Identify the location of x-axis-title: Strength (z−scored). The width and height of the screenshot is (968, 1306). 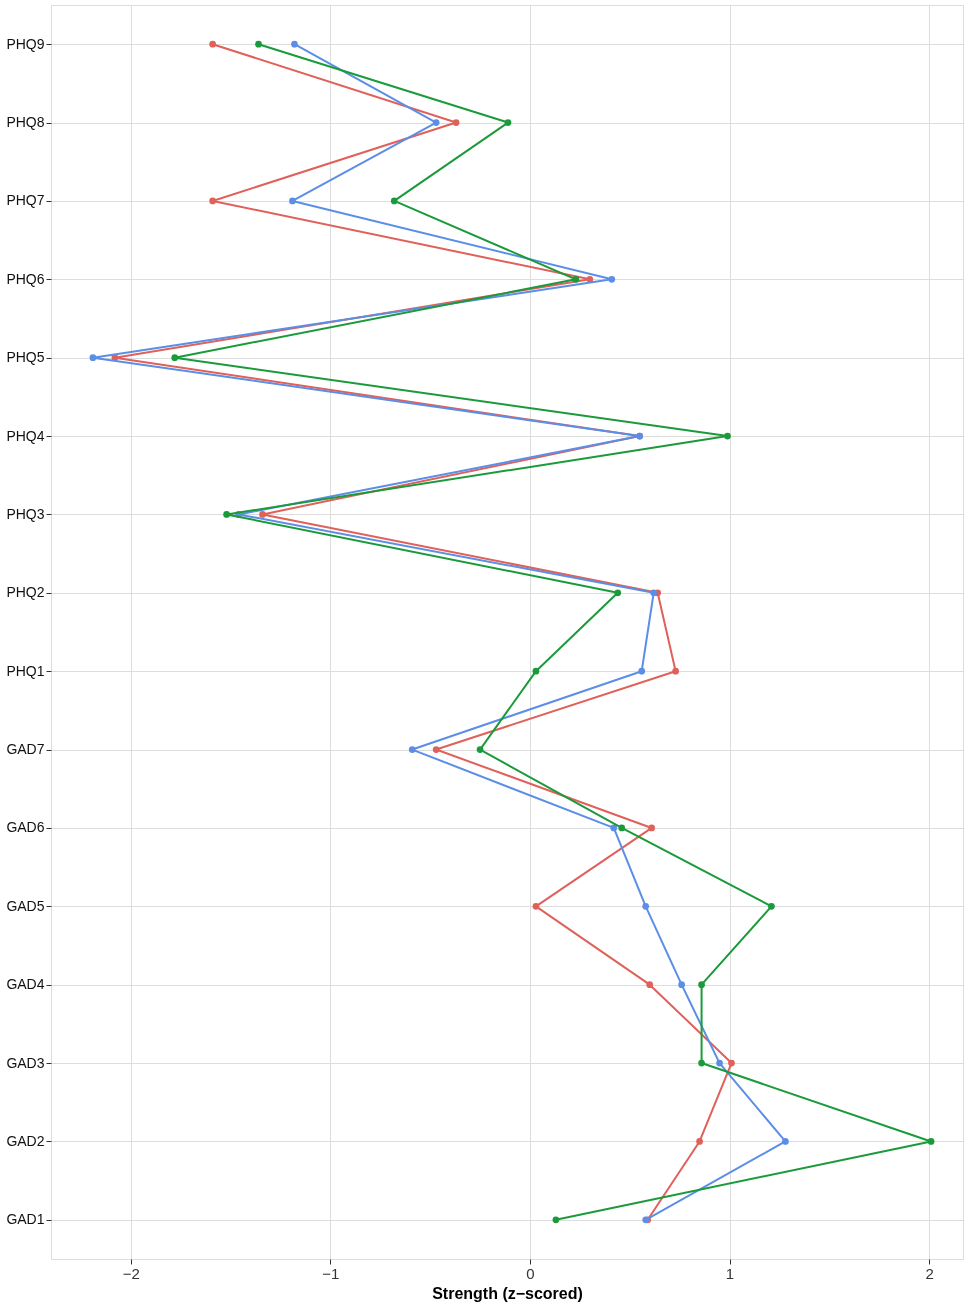
(507, 1293).